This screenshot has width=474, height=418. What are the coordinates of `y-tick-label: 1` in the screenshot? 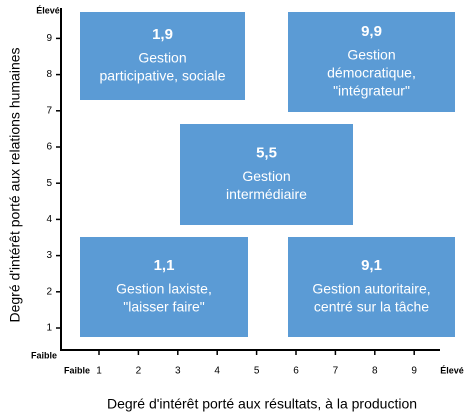 It's located at (49, 328).